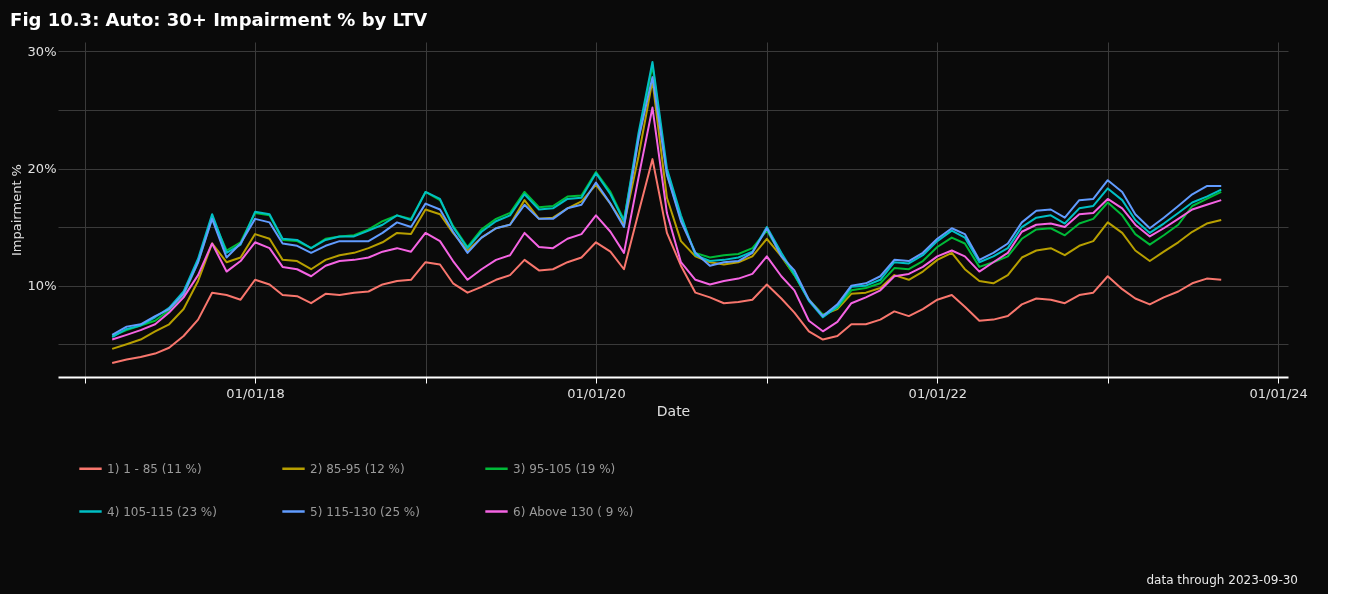  I want to click on legend-label: 3) 95-105 (19 %), so click(564, 468).